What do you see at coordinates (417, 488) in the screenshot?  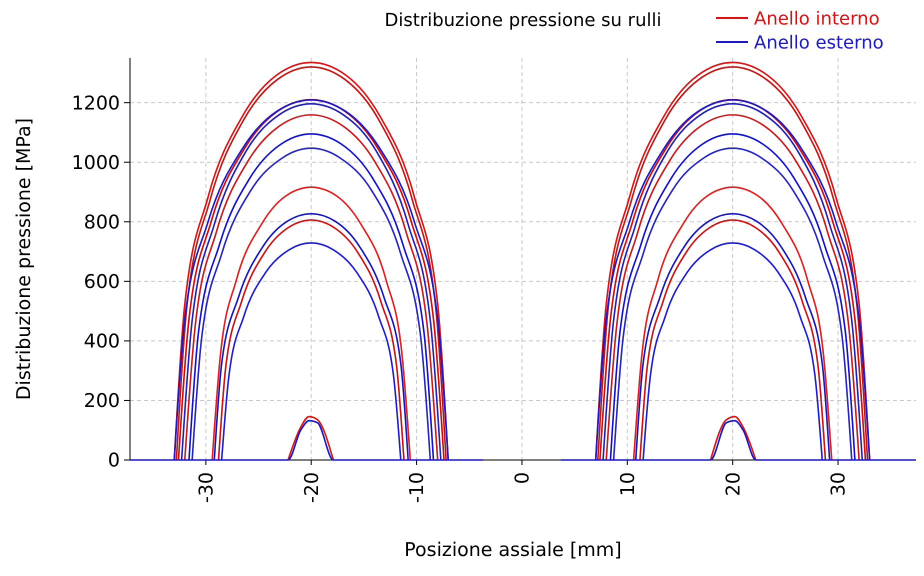 I see `x-tick-label: -10` at bounding box center [417, 488].